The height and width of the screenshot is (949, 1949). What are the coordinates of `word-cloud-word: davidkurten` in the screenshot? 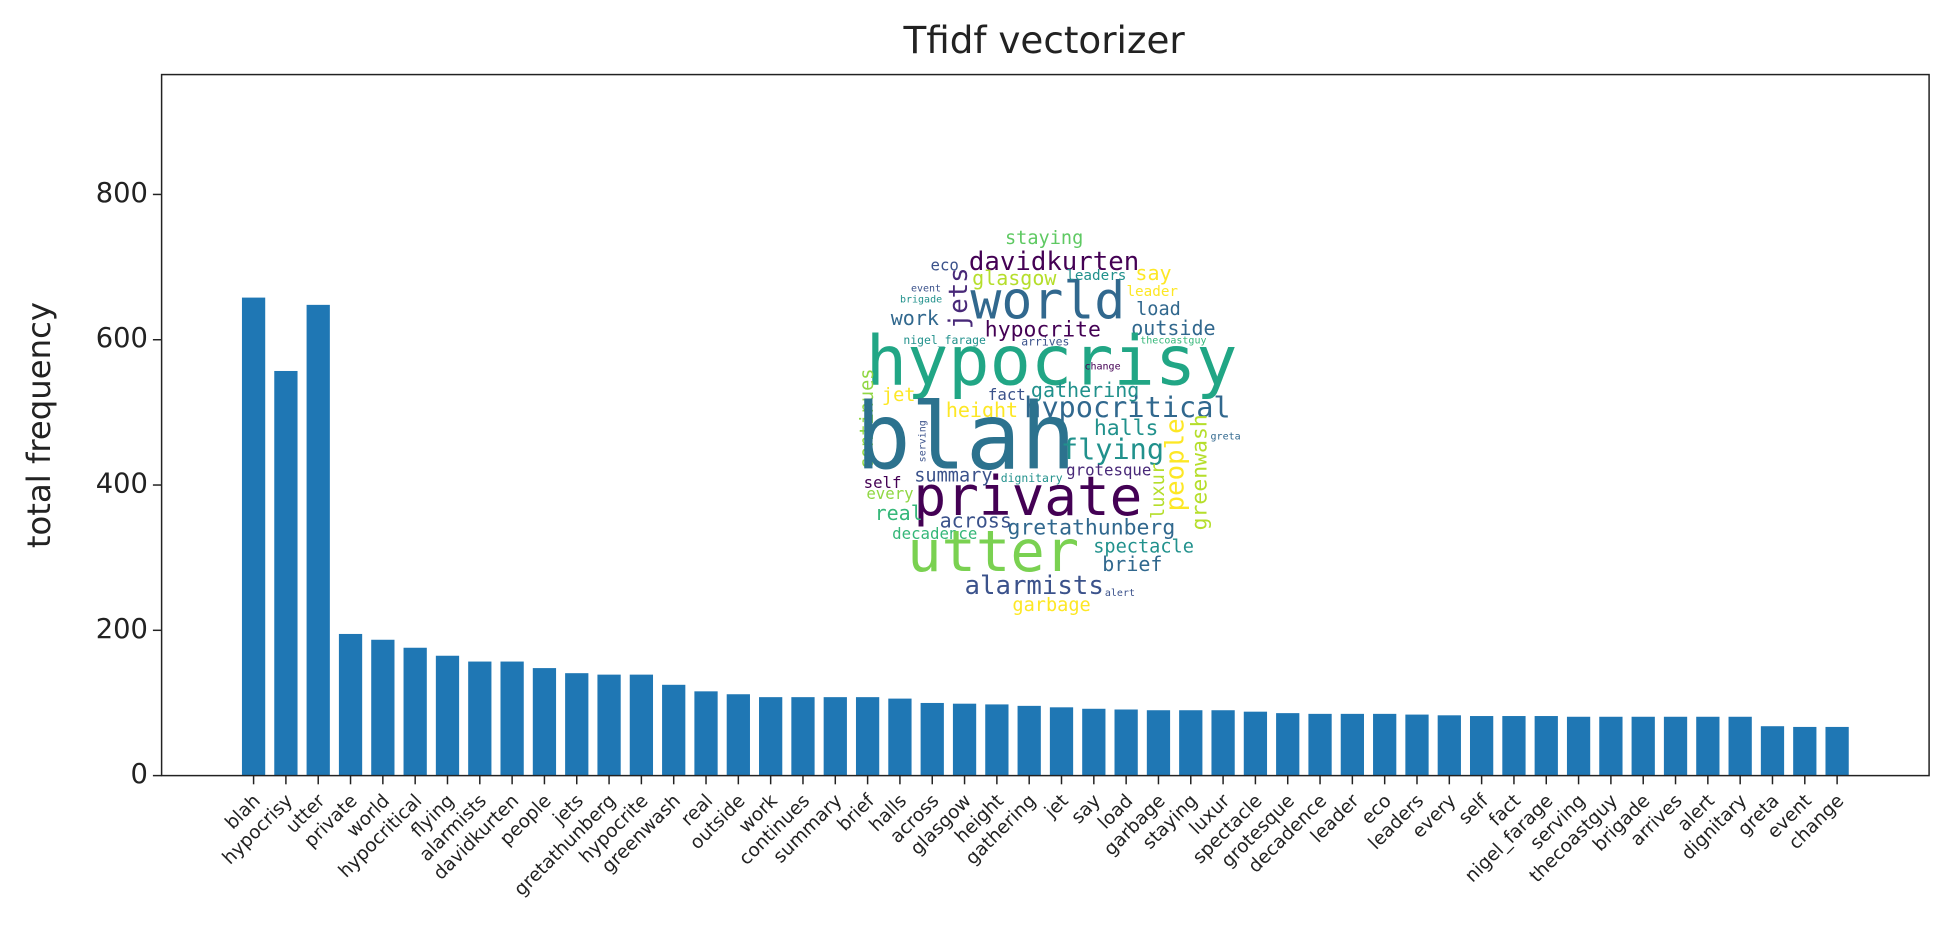 It's located at (1054, 262).